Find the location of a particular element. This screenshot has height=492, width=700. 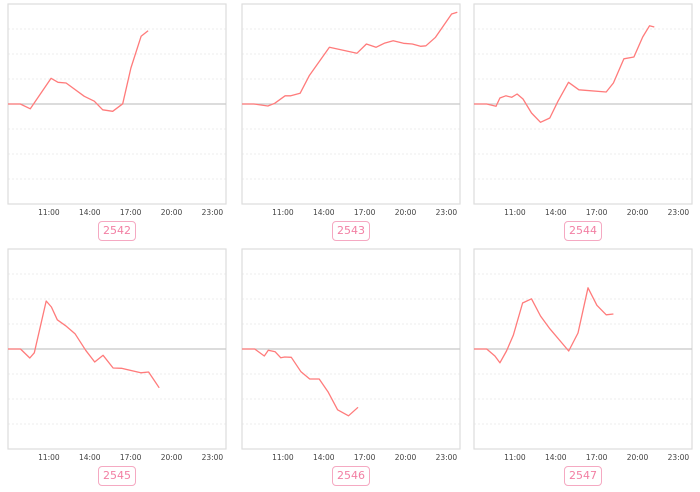

stock-code-button: 2547 is located at coordinates (583, 476).